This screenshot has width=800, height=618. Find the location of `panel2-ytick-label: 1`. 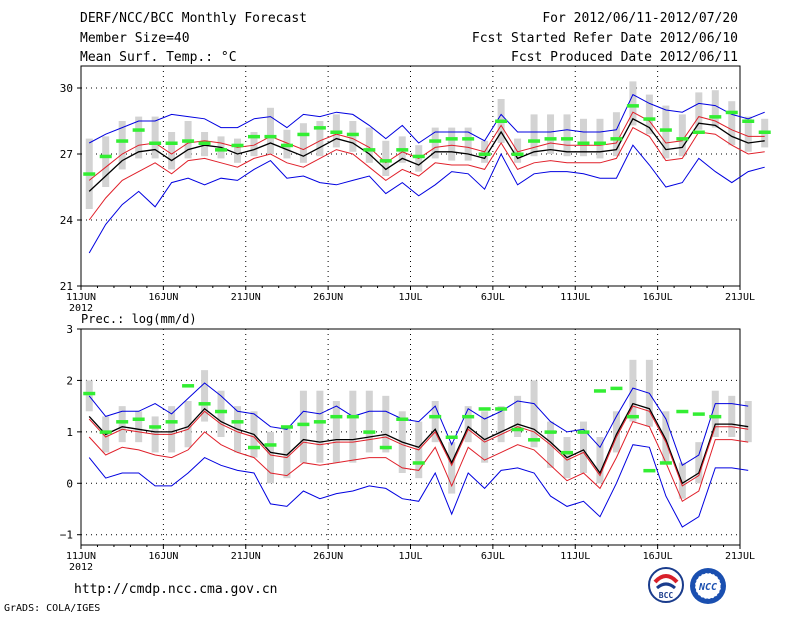

panel2-ytick-label: 1 is located at coordinates (69, 432).